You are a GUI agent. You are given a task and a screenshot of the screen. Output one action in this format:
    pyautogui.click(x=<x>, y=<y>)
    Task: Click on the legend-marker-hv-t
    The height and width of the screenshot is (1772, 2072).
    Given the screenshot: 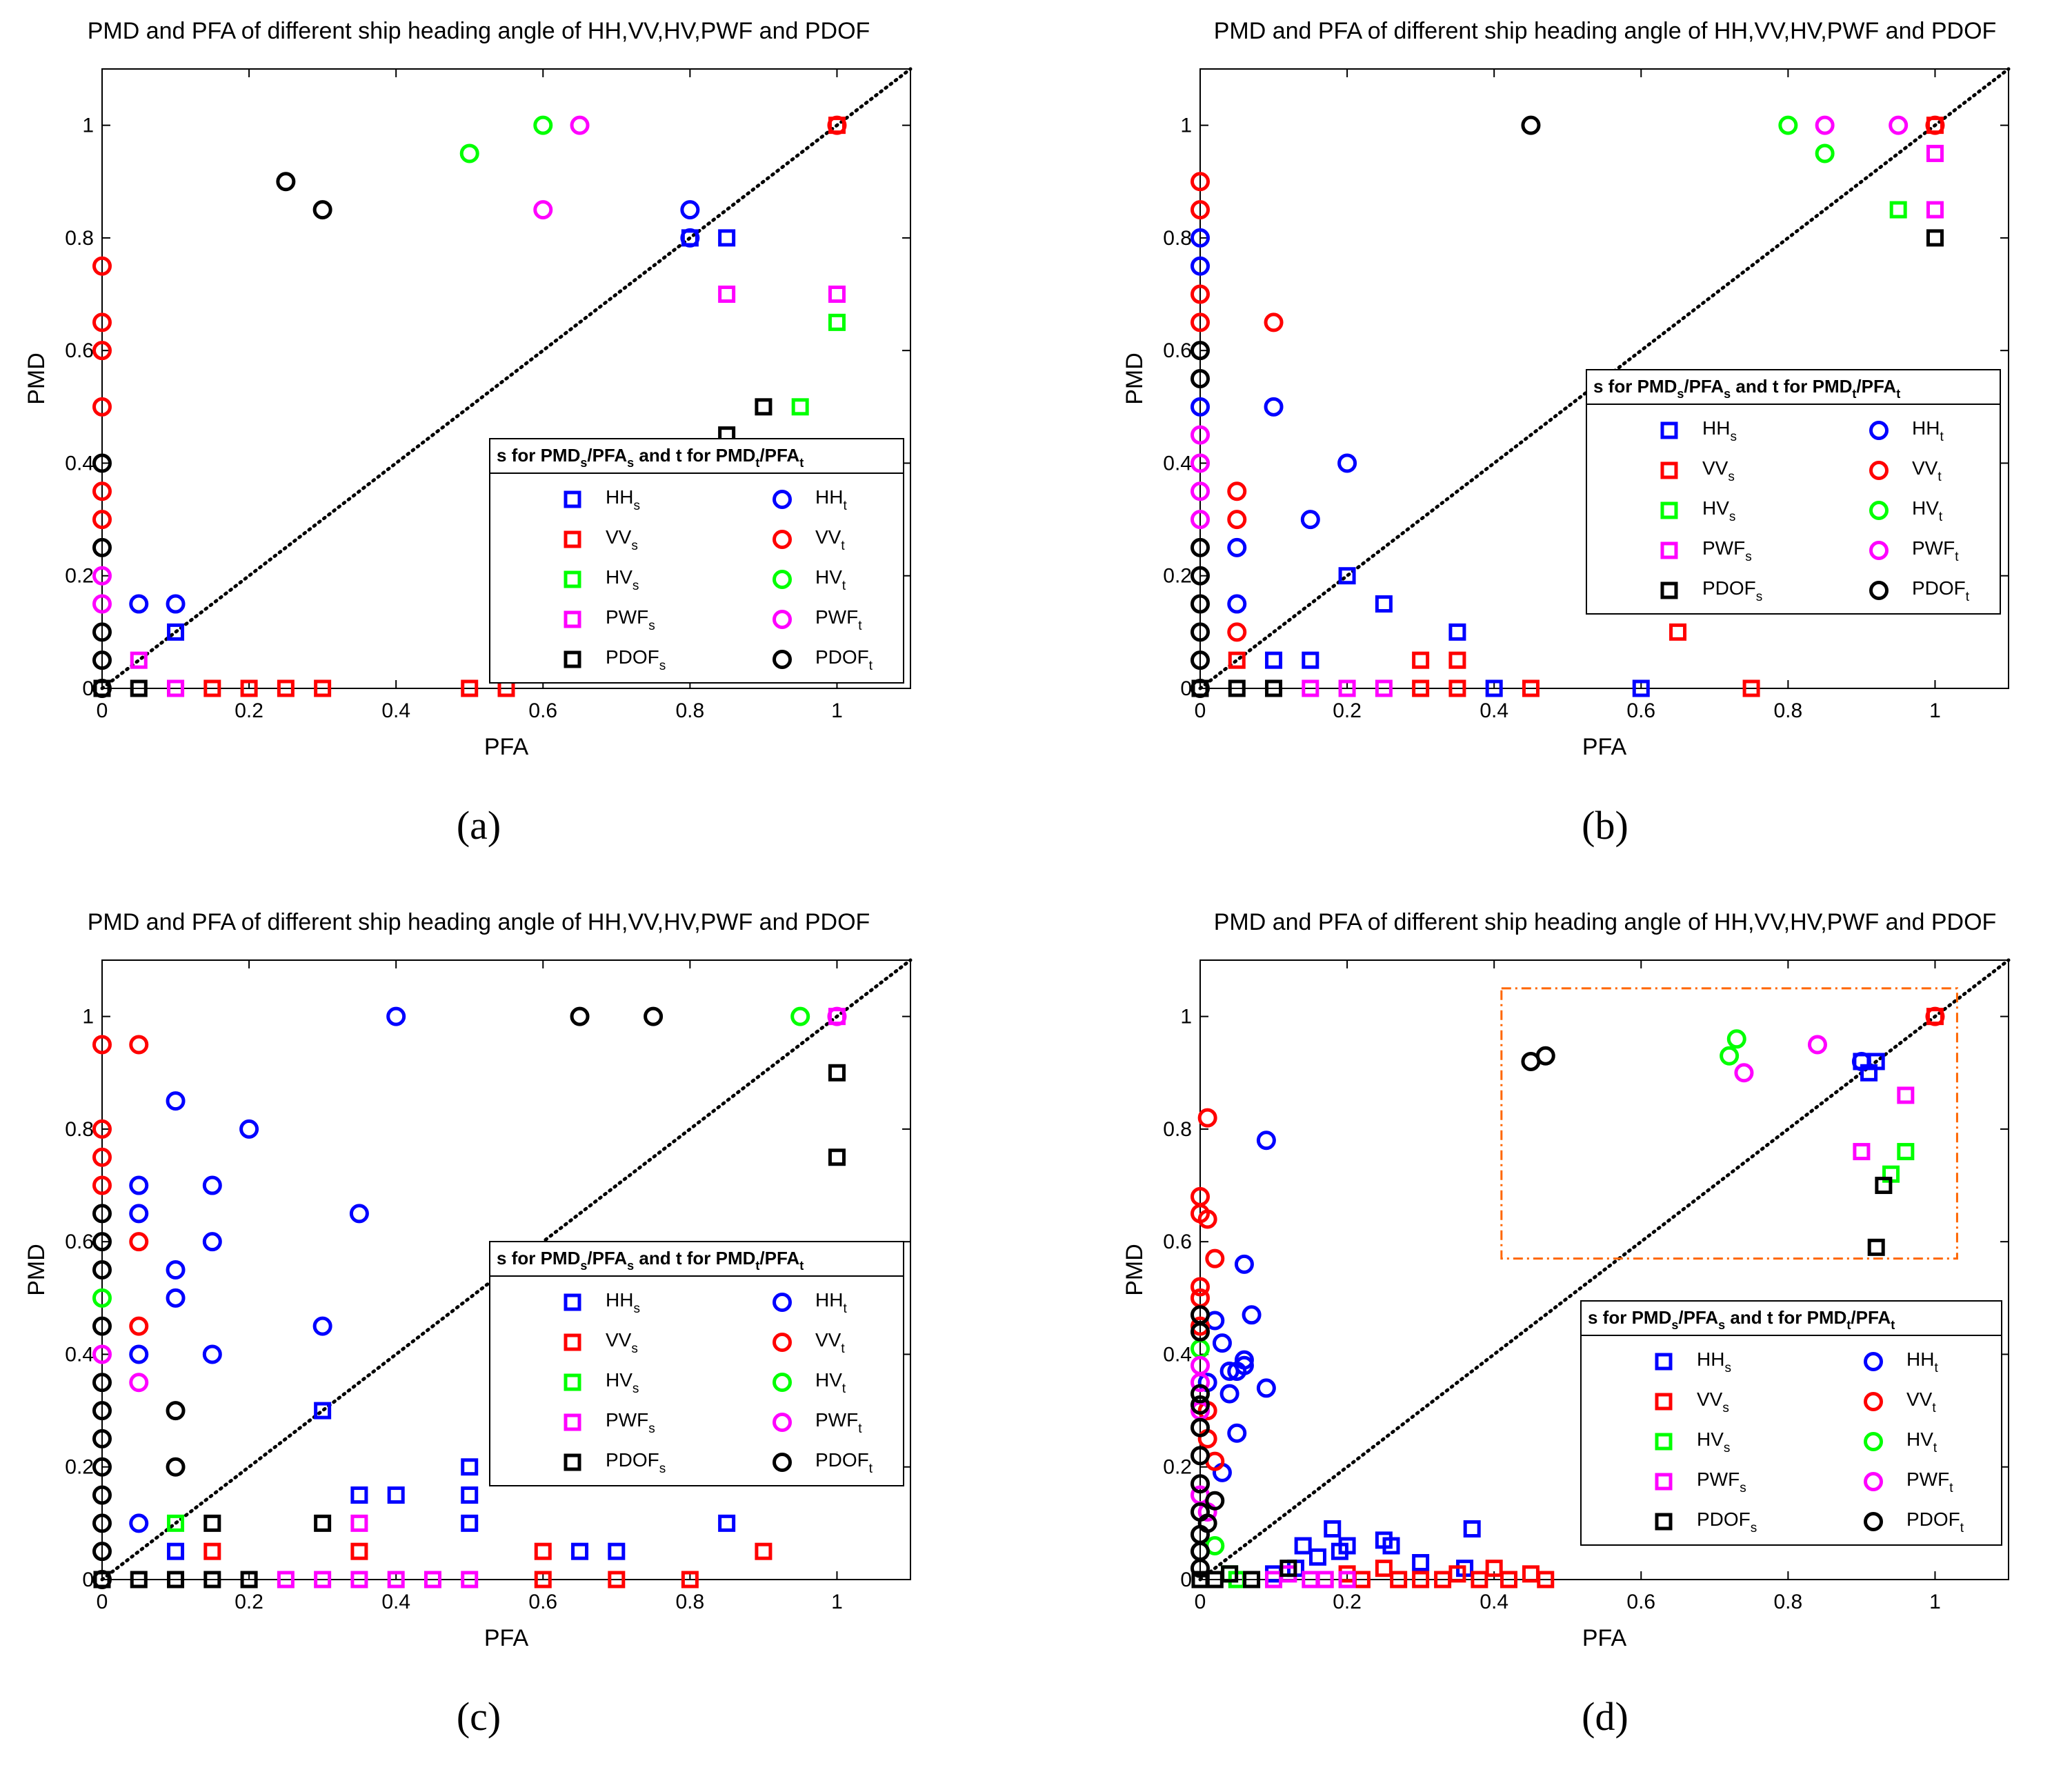 What is the action you would take?
    pyautogui.click(x=1879, y=510)
    